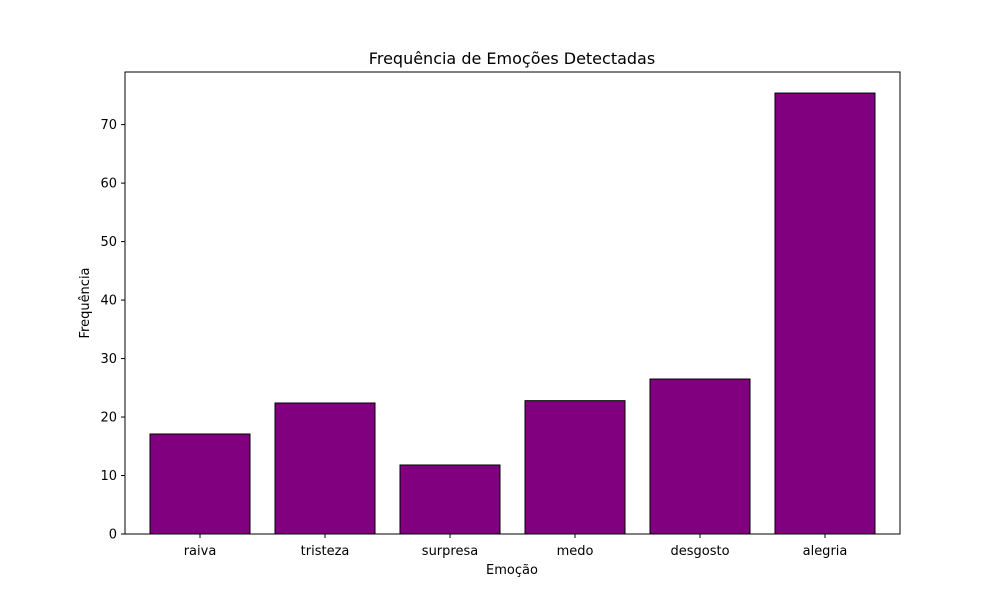 This screenshot has height=600, width=1000. I want to click on bar-tristeza, so click(325, 468).